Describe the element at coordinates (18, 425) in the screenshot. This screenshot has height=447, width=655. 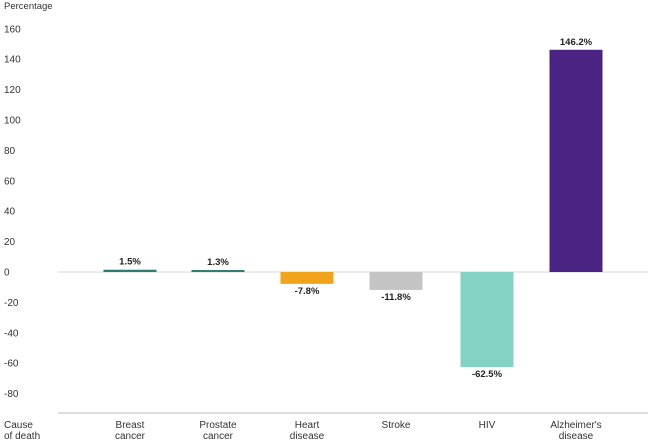
I see `x-axis-label-line: Cause` at that location.